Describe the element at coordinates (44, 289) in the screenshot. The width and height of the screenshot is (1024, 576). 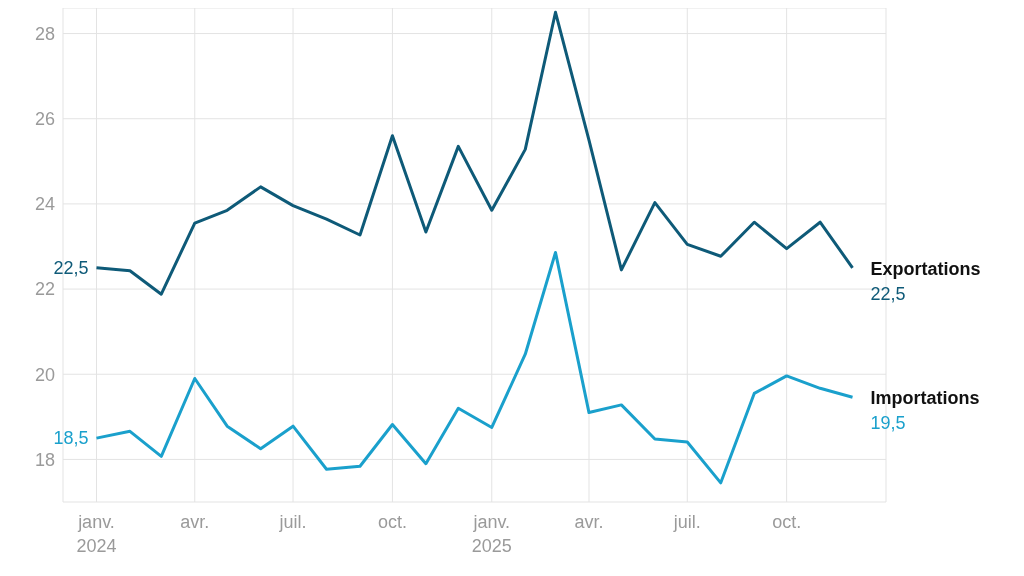
I see `y-tick-label: 22` at that location.